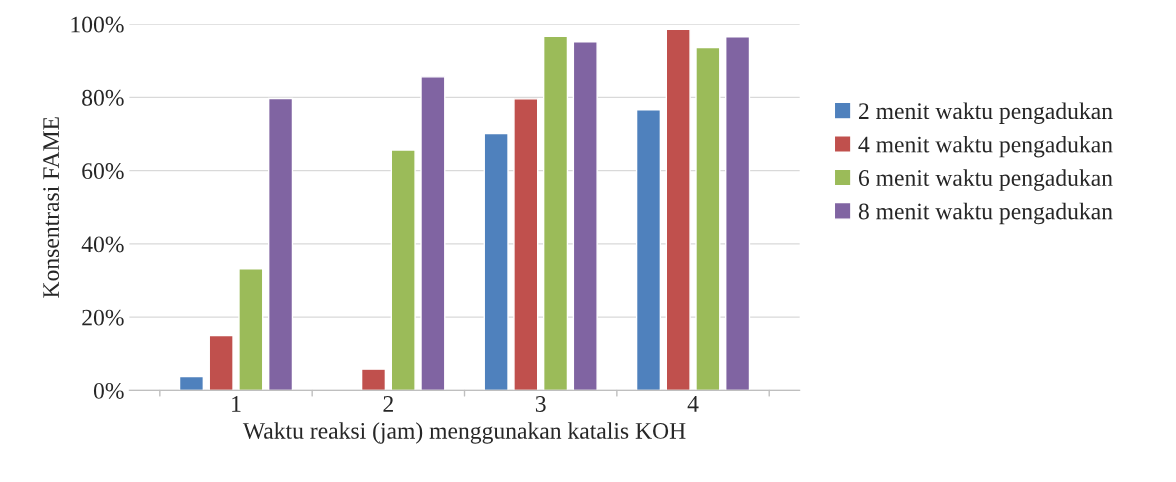 This screenshot has height=482, width=1176. I want to click on x-tick-label: 4, so click(693, 404).